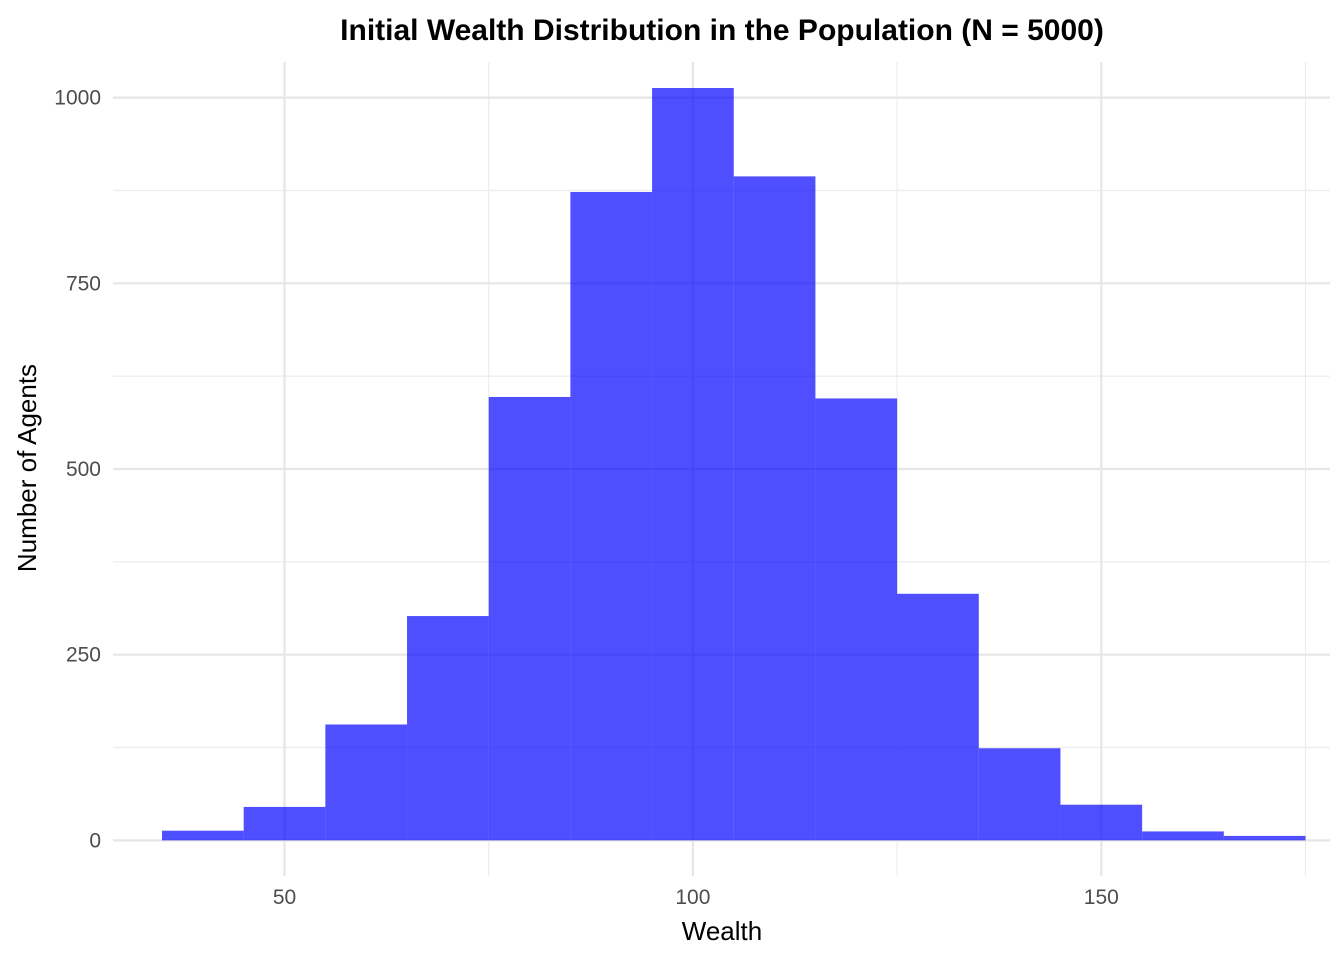  What do you see at coordinates (284, 897) in the screenshot?
I see `x-tick-label: 50` at bounding box center [284, 897].